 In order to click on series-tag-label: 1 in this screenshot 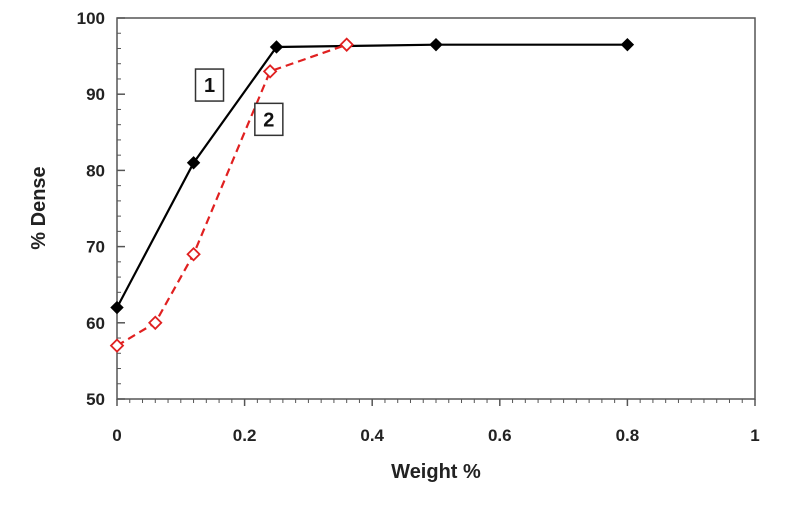, I will do `click(209, 86)`.